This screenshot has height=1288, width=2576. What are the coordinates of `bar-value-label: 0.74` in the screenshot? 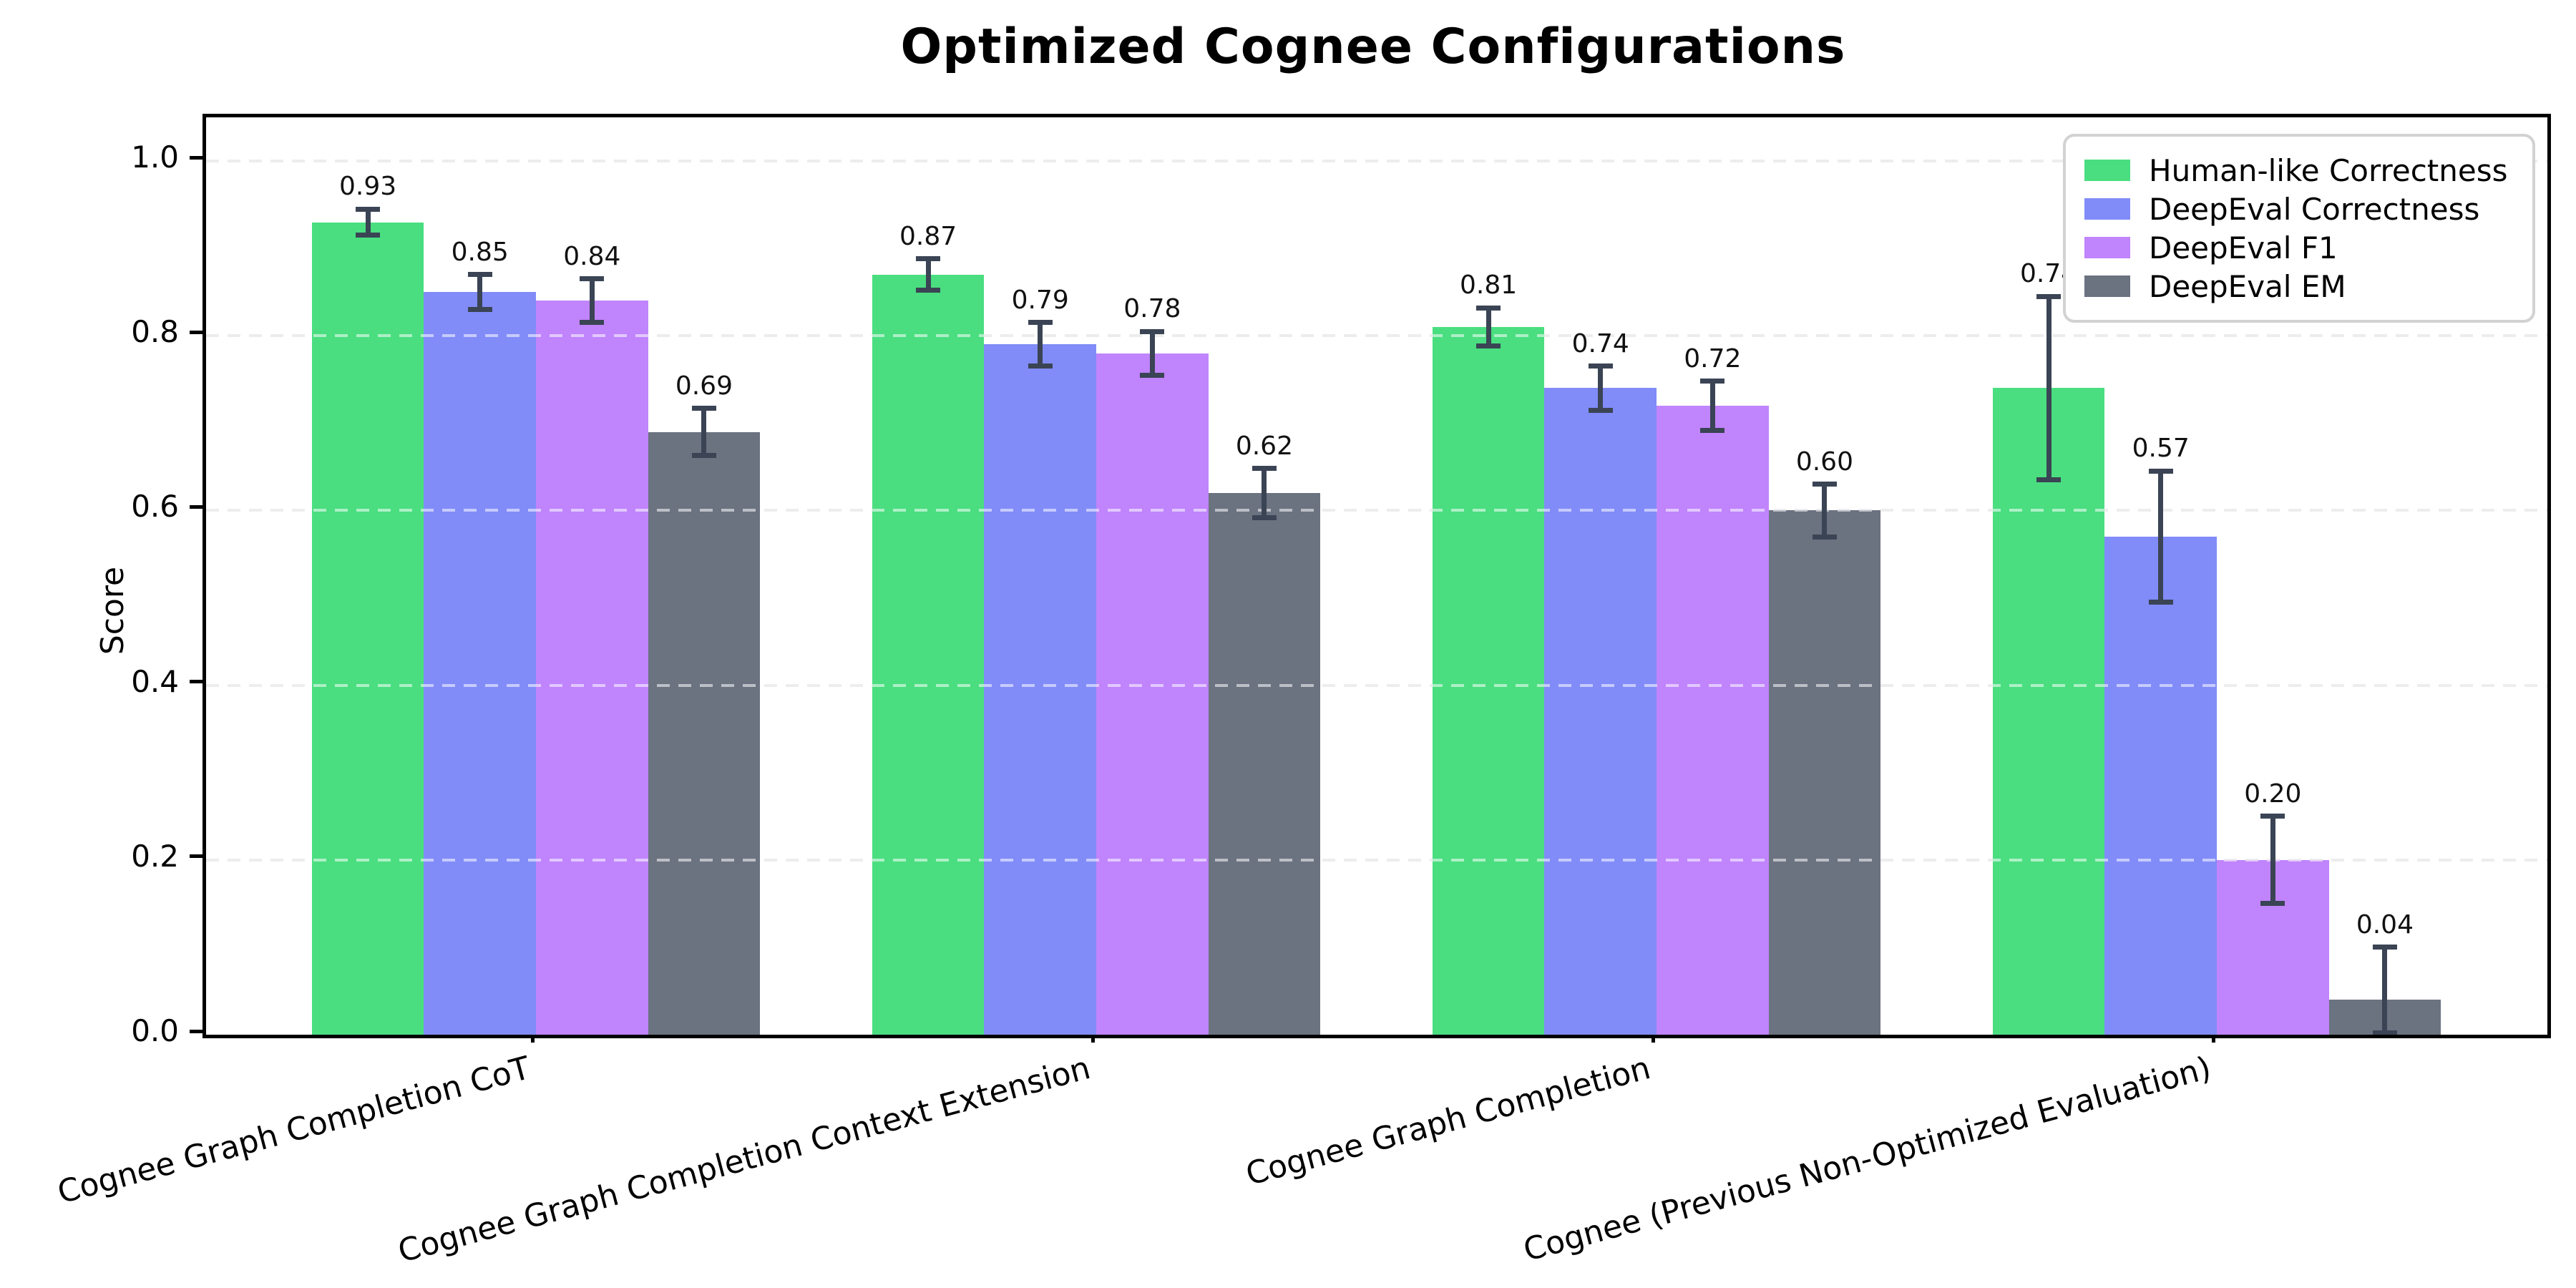 It's located at (1600, 343).